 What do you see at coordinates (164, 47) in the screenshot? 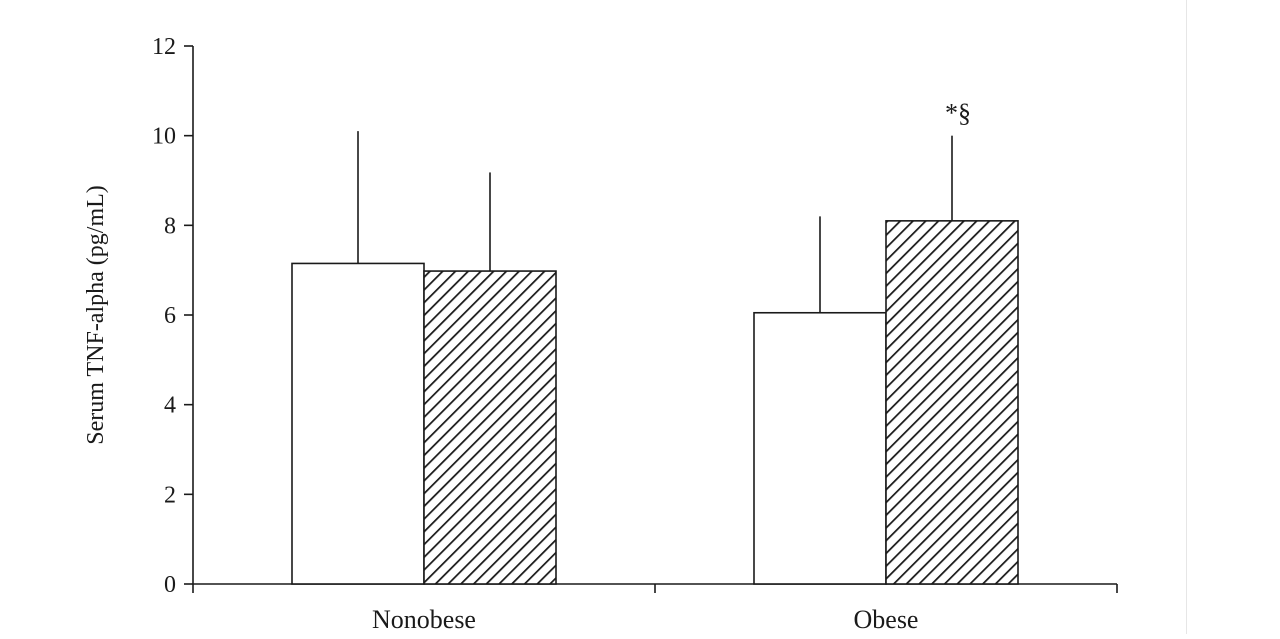
I see `y-tick-label: 12` at bounding box center [164, 47].